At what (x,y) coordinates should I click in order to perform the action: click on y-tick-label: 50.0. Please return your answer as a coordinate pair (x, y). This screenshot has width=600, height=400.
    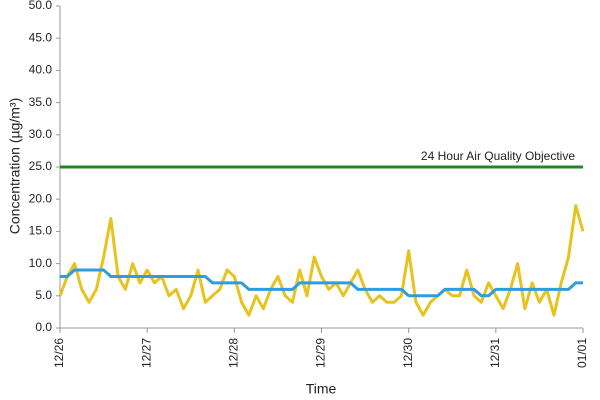
    Looking at the image, I should click on (41, 6).